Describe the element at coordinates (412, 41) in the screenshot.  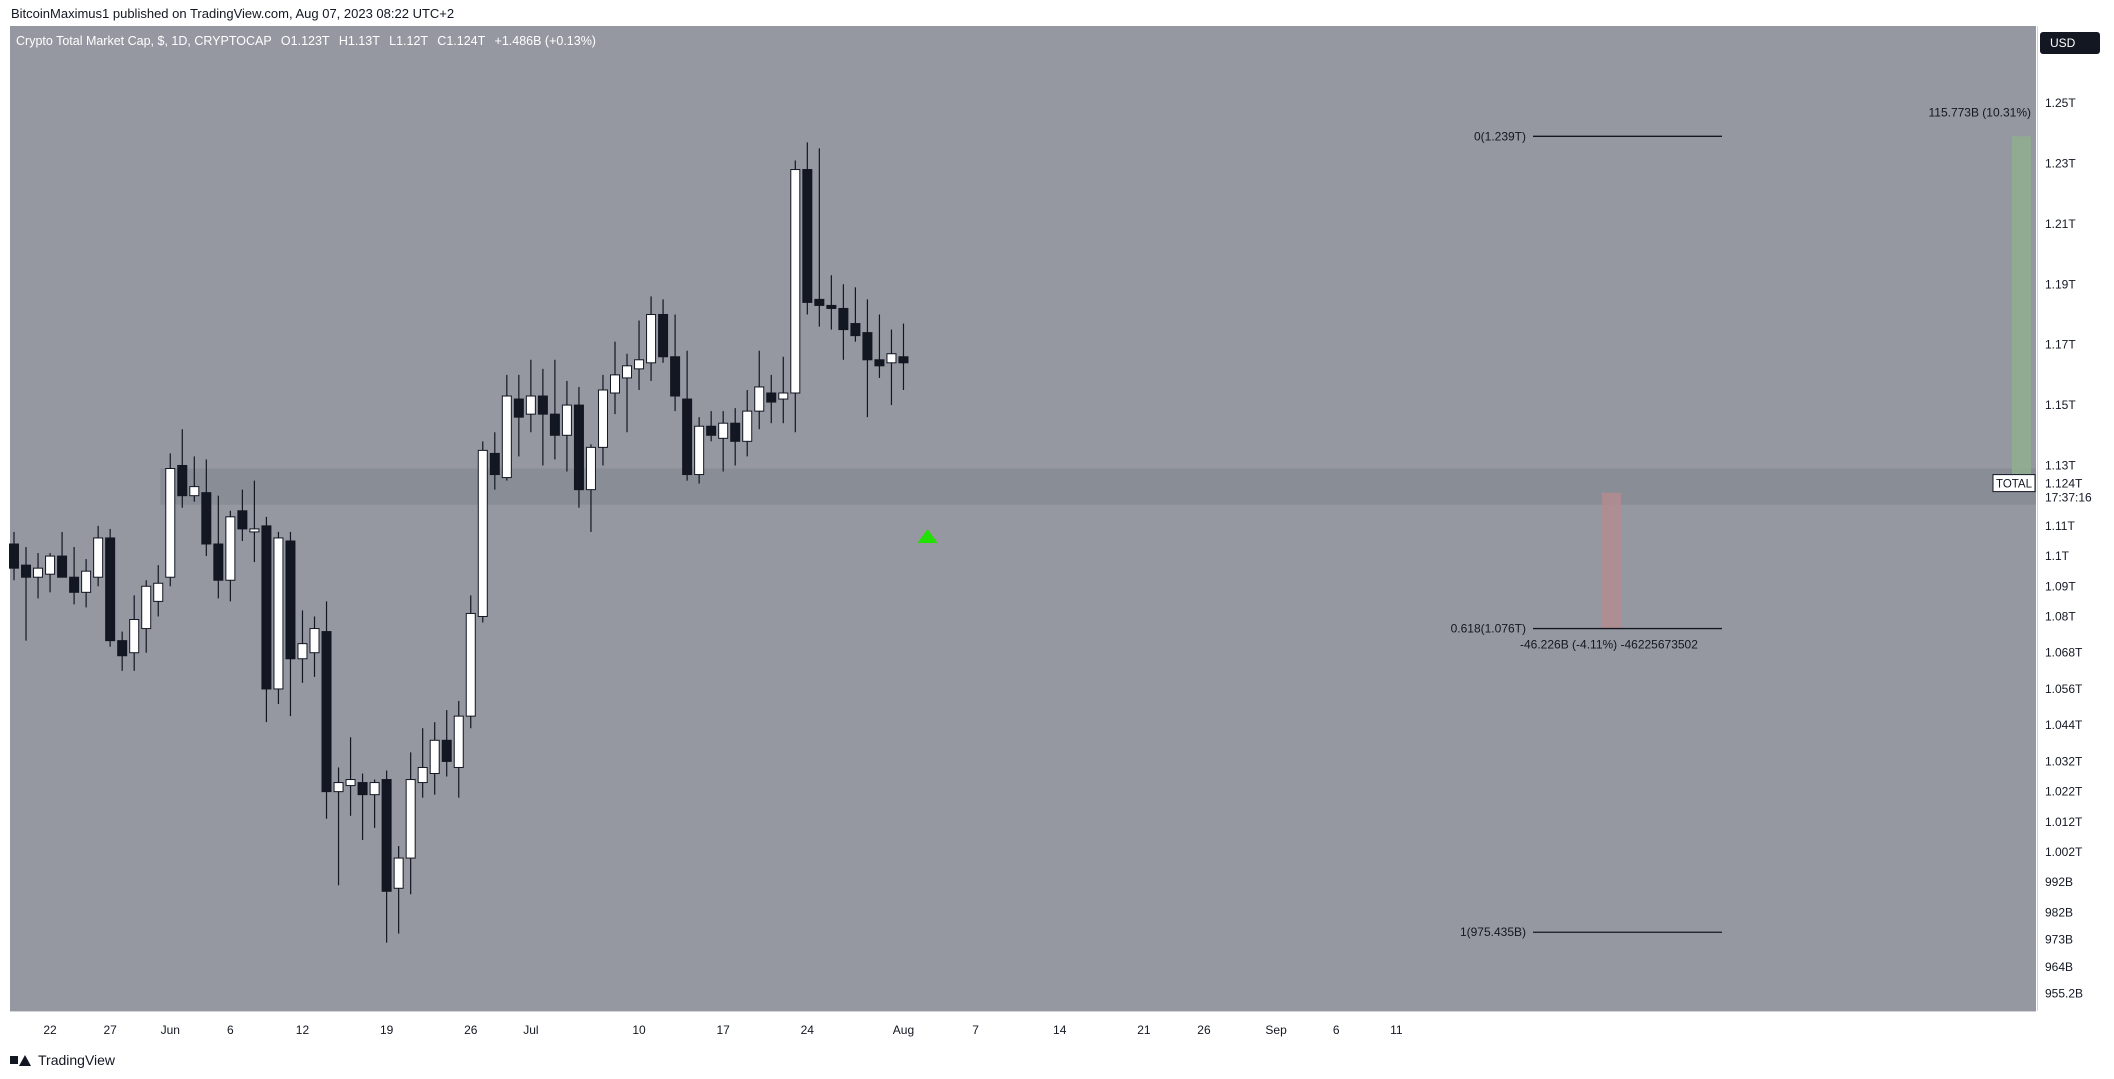
I see `low-value: 1.12T` at that location.